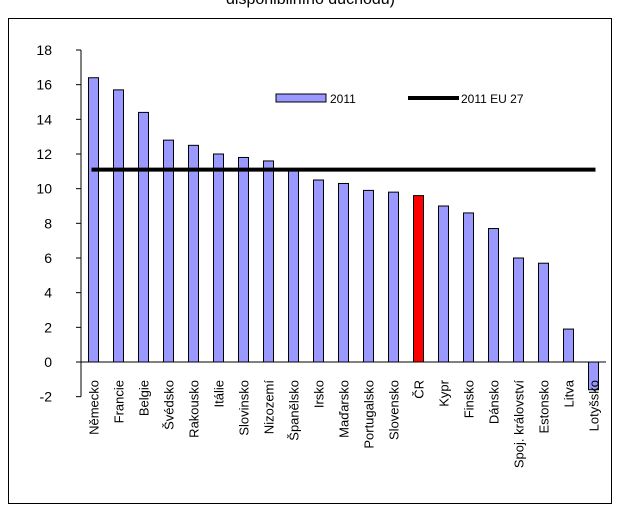 Image resolution: width=621 pixels, height=511 pixels. I want to click on category-label: Spoj. království, so click(519, 424).